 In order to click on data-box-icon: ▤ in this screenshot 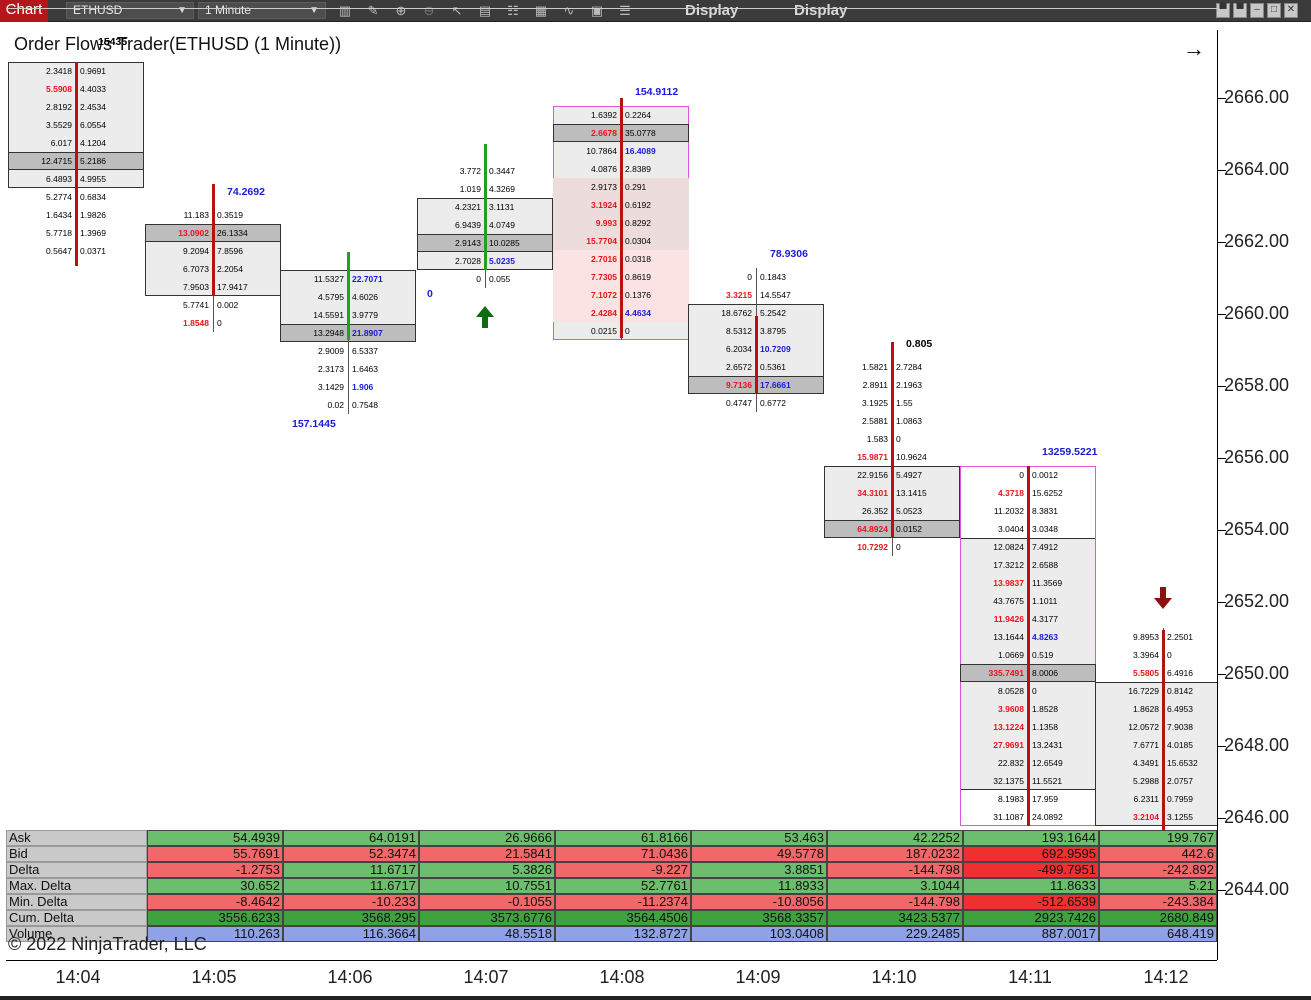, I will do `click(485, 10)`.